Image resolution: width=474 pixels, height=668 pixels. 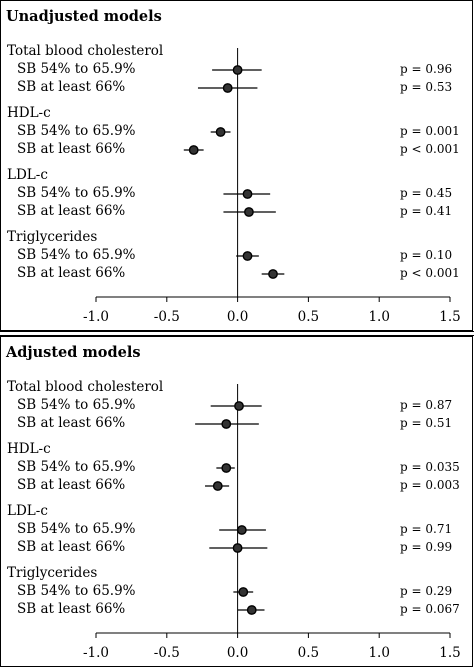 I want to click on p-value: p = 0.45, so click(x=426, y=193).